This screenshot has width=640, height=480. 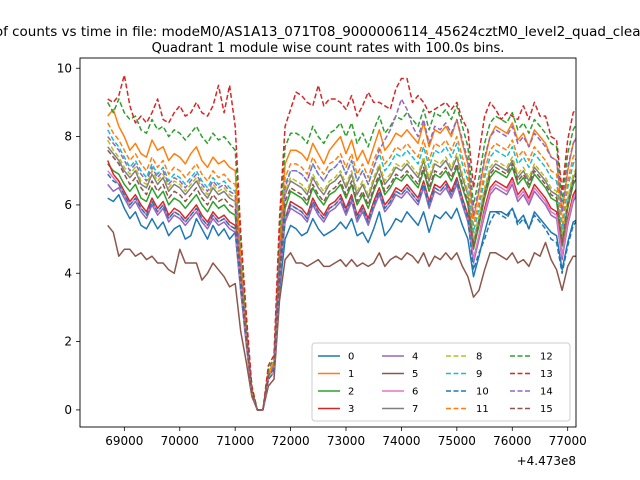 I want to click on legend-label-13: 13, so click(x=546, y=374).